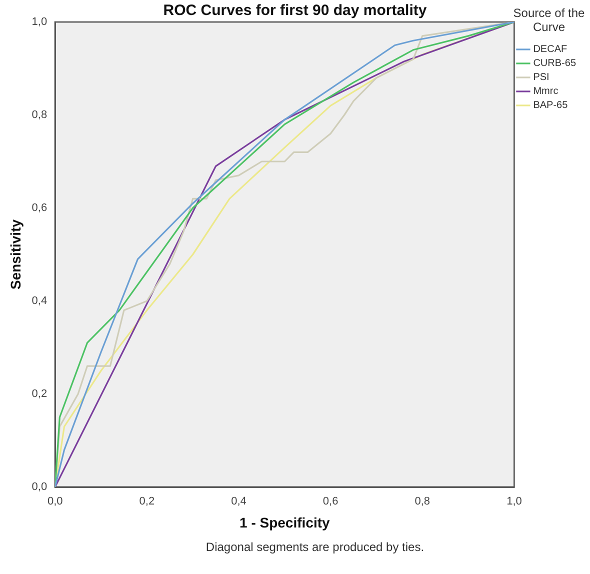 This screenshot has height=574, width=590. Describe the element at coordinates (550, 106) in the screenshot. I see `legend-label: BAP-65` at that location.